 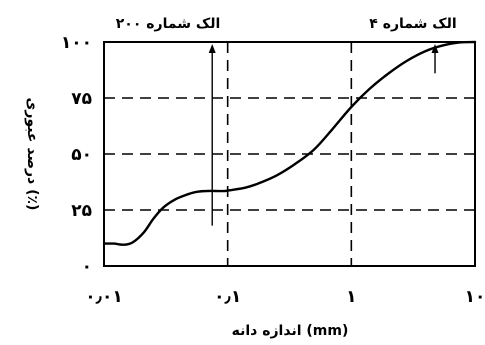 What do you see at coordinates (285, 297) in the screenshot?
I see `x-tick-labels: ۰٫۰۱ ۰٫۱ ۱ ۱۰` at bounding box center [285, 297].